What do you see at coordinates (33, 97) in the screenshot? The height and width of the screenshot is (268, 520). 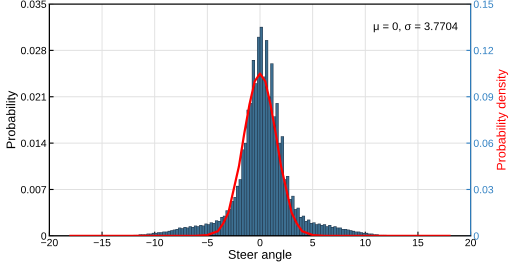 I see `y-tick-label: 0.021` at bounding box center [33, 97].